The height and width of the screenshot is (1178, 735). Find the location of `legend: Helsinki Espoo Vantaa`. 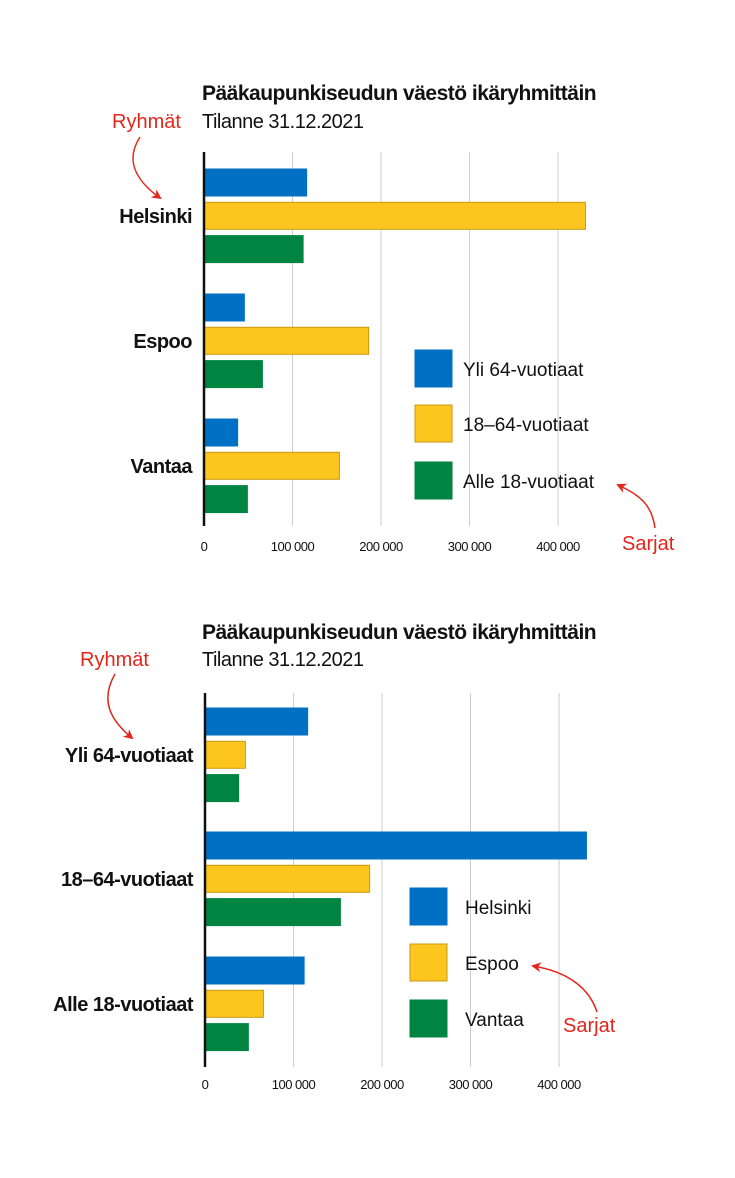

legend: Helsinki Espoo Vantaa is located at coordinates (470, 962).